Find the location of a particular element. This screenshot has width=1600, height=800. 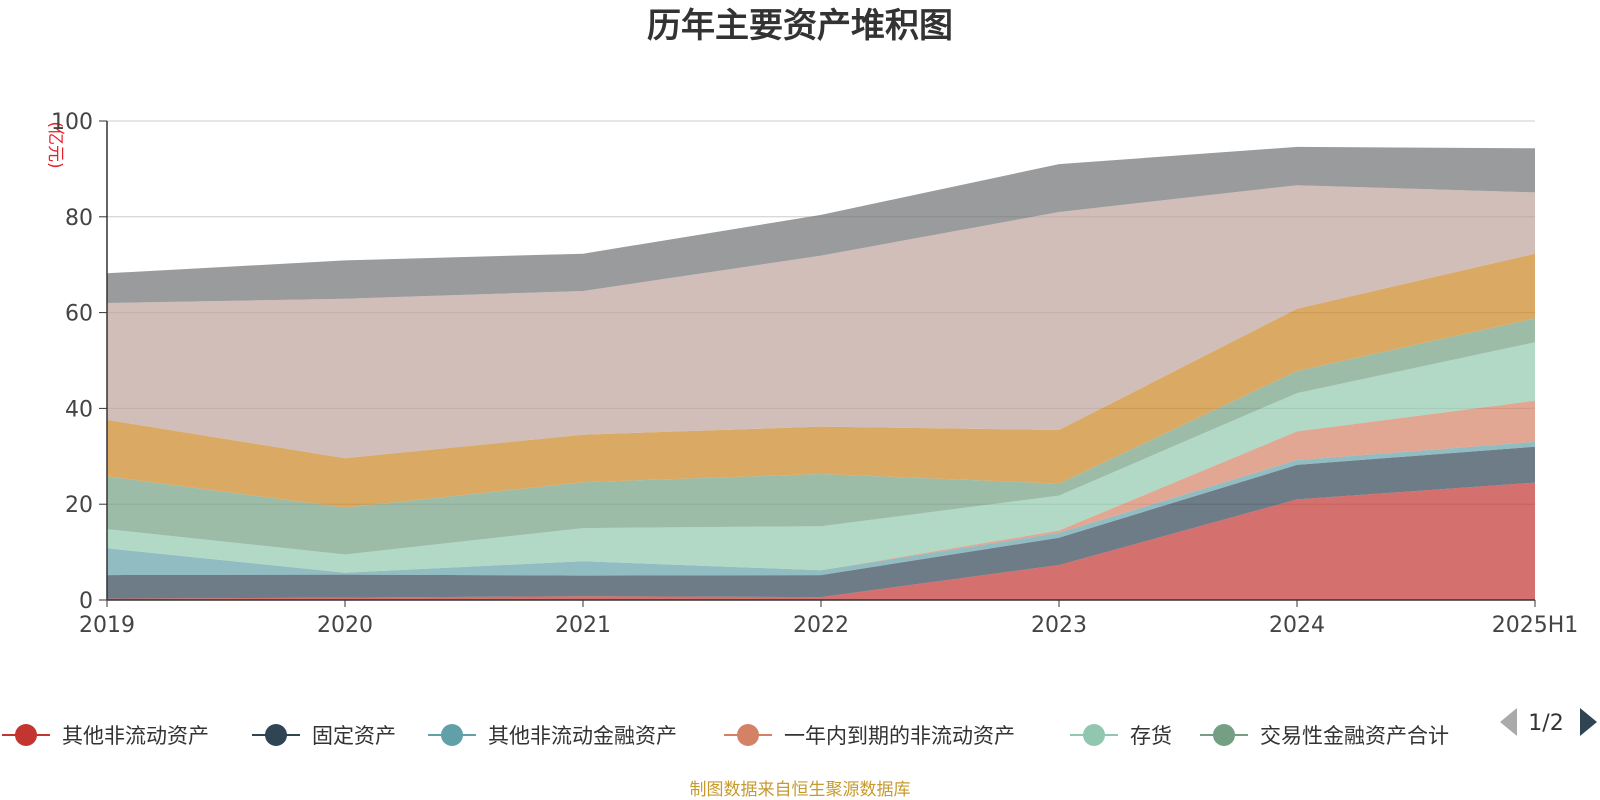

triangle-right-icon is located at coordinates (1588, 722).